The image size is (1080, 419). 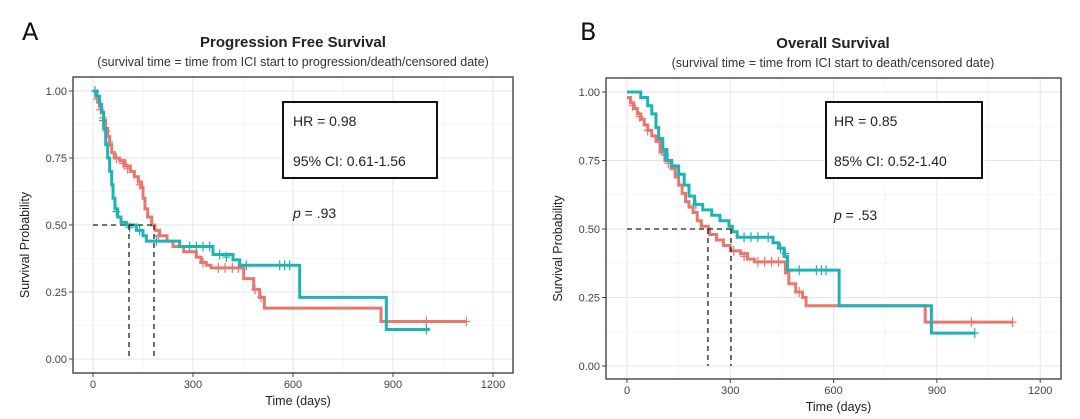 What do you see at coordinates (325, 121) in the screenshot?
I see `hazard-ratio-text: HR = 0.98` at bounding box center [325, 121].